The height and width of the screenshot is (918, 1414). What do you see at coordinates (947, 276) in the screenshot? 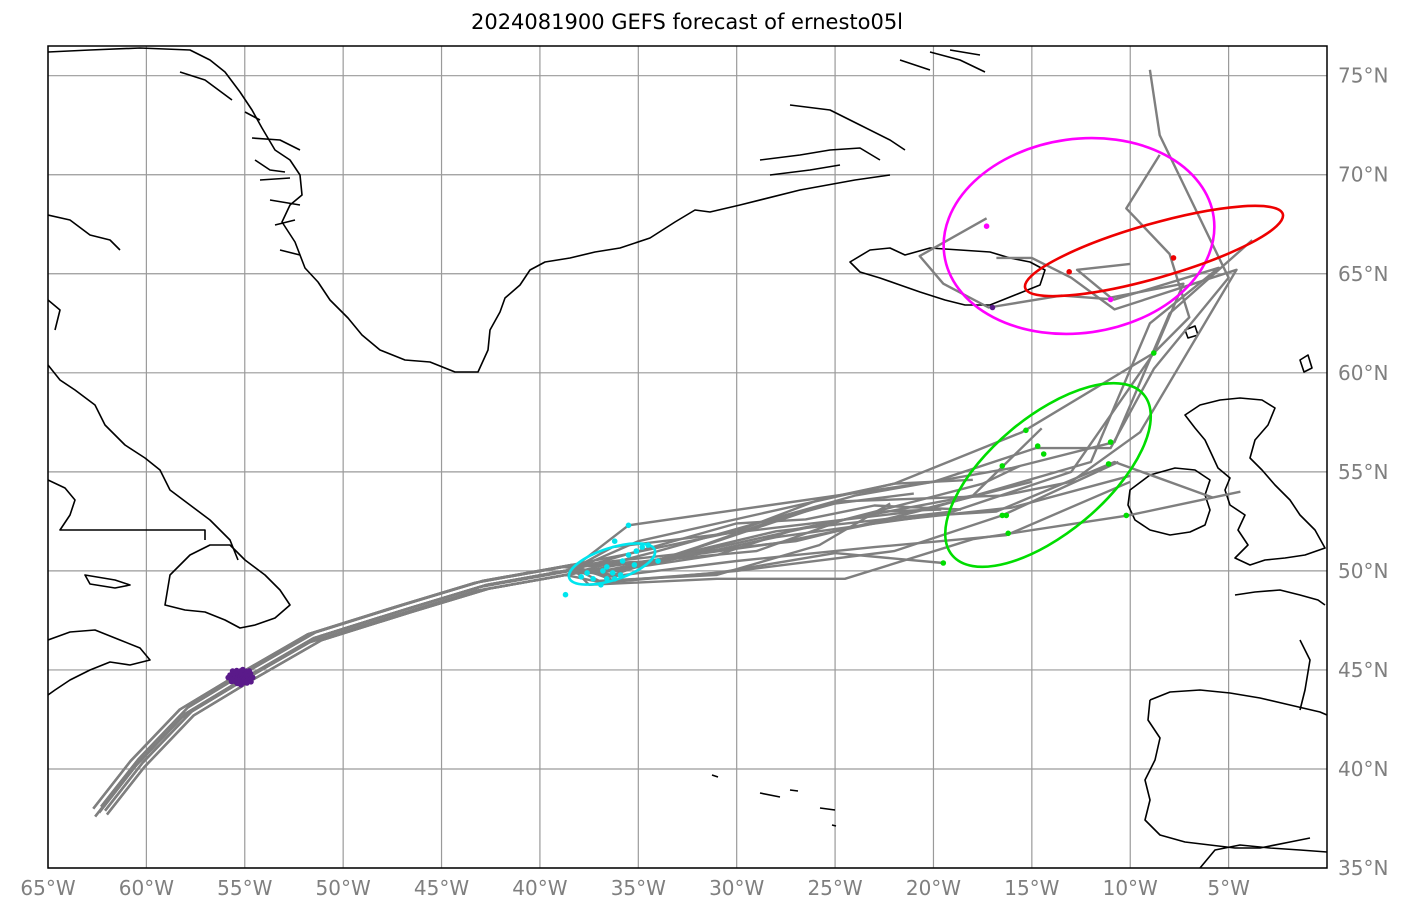
I see `iceland-coastline` at bounding box center [947, 276].